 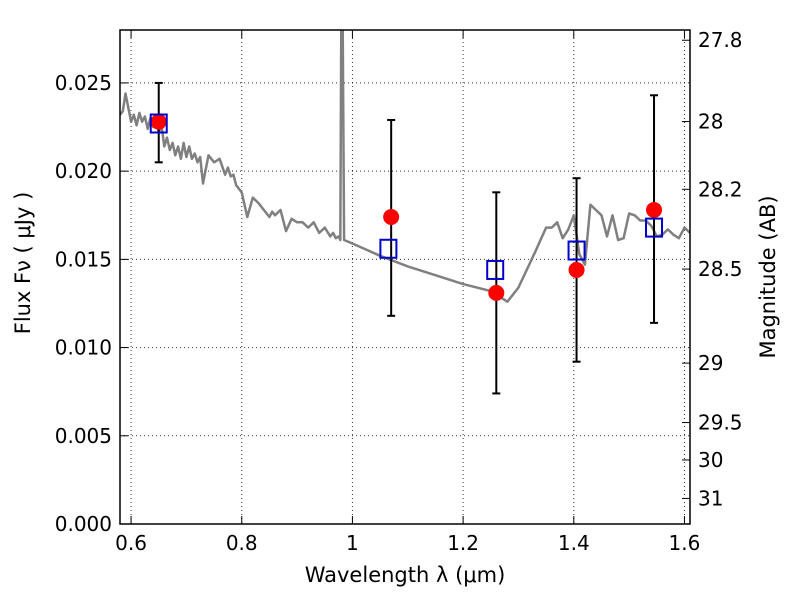 What do you see at coordinates (720, 269) in the screenshot?
I see `right-tick-label: 28.5` at bounding box center [720, 269].